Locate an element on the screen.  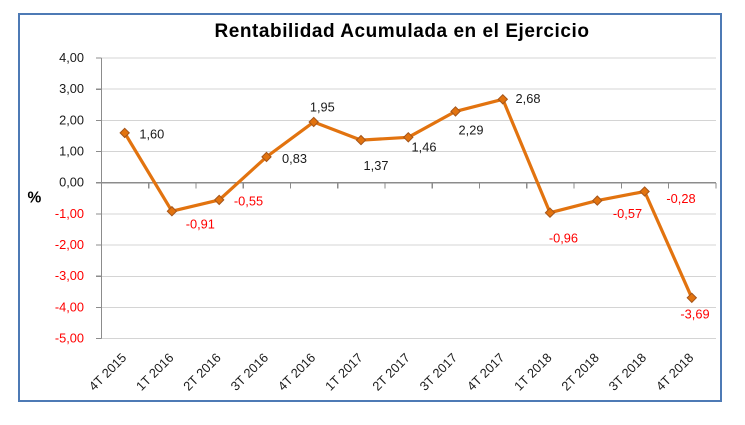
svg-text: -0,55 is located at coordinates (248, 201).